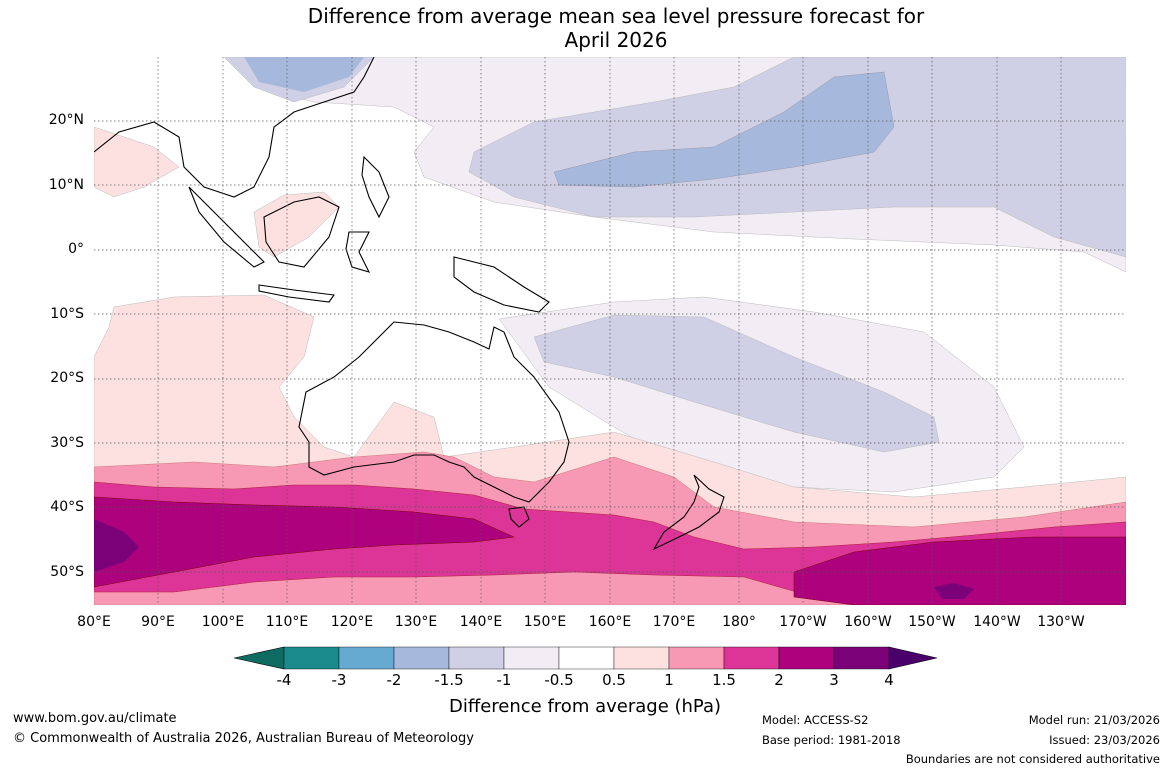 This screenshot has width=1173, height=770. I want to click on anomaly-blue-north, so click(724, 129).